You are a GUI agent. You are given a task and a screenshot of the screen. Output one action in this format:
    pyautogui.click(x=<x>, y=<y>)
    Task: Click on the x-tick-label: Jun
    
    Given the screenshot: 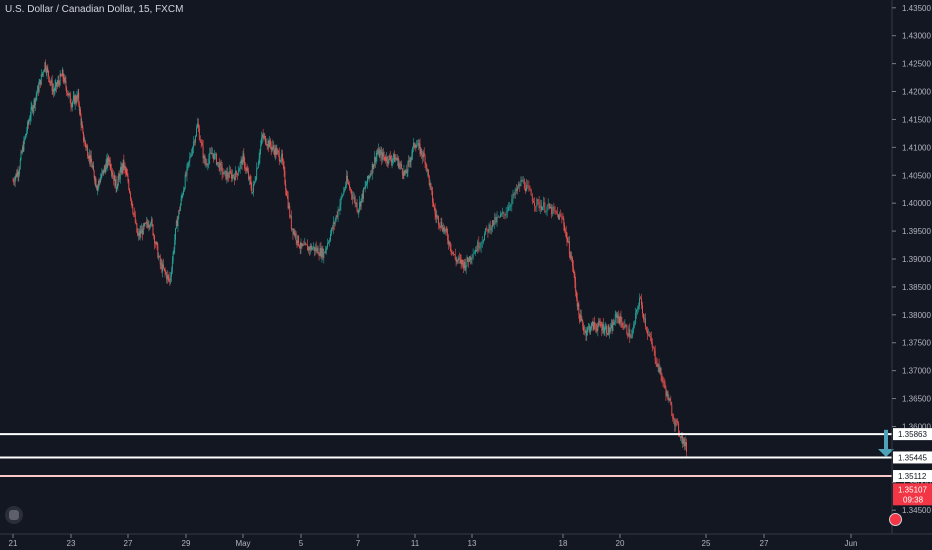 What is the action you would take?
    pyautogui.click(x=851, y=543)
    